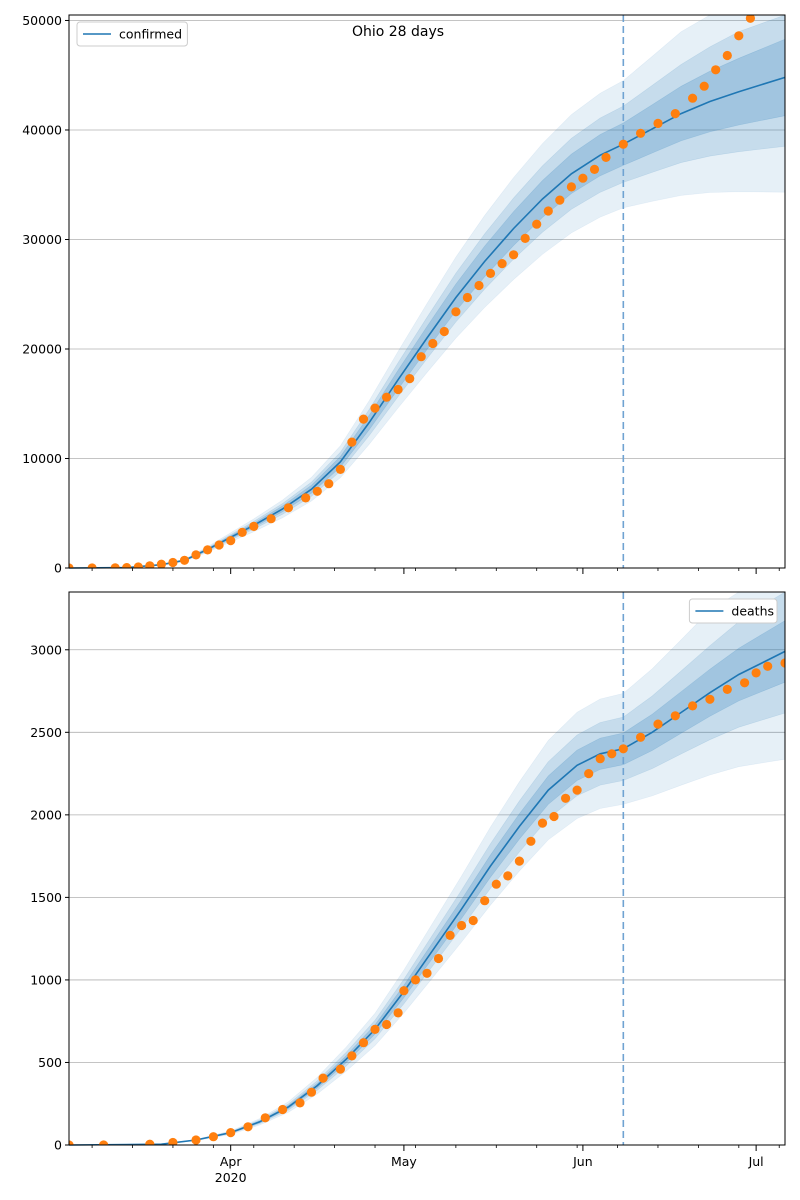 The height and width of the screenshot is (1200, 800). What do you see at coordinates (582, 1161) in the screenshot?
I see `x-tick-label: Jun` at bounding box center [582, 1161].